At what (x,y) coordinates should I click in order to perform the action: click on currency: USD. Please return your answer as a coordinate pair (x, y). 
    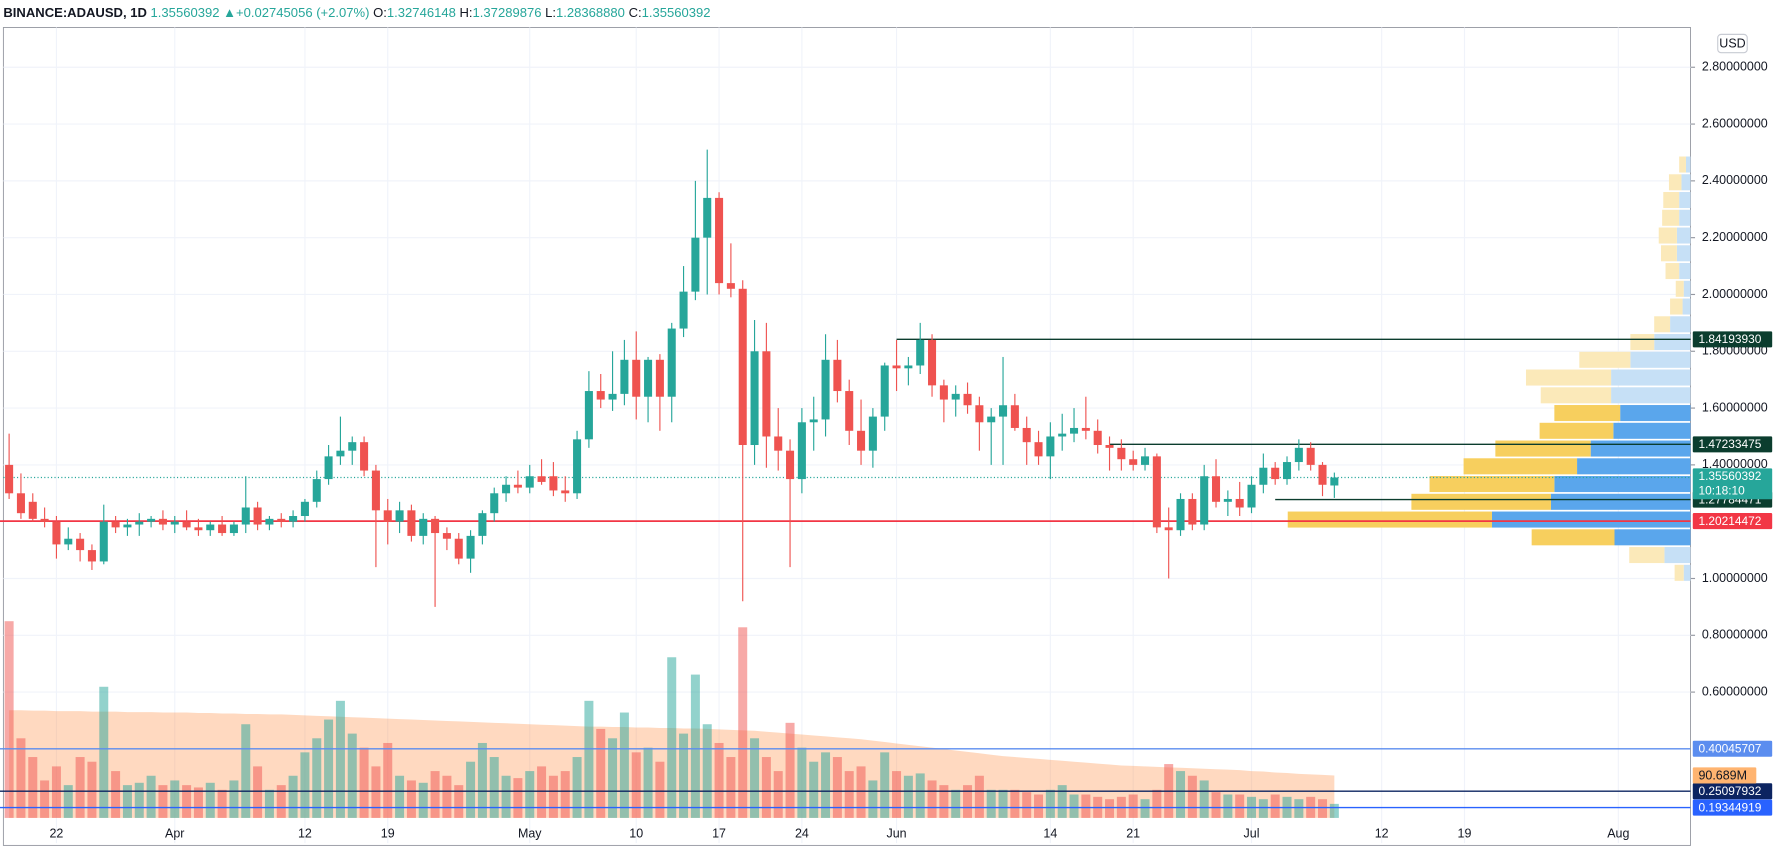
    Looking at the image, I should click on (1732, 43).